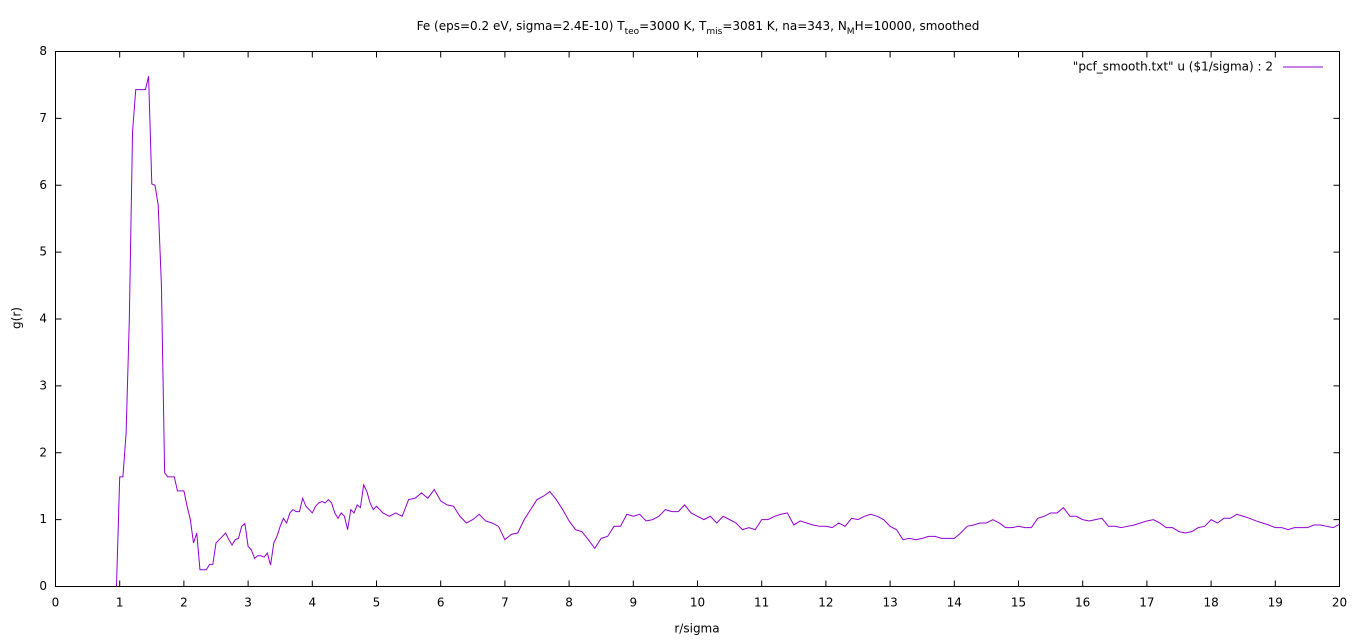  I want to click on title-part: =3081 K, na=343, N, so click(784, 26).